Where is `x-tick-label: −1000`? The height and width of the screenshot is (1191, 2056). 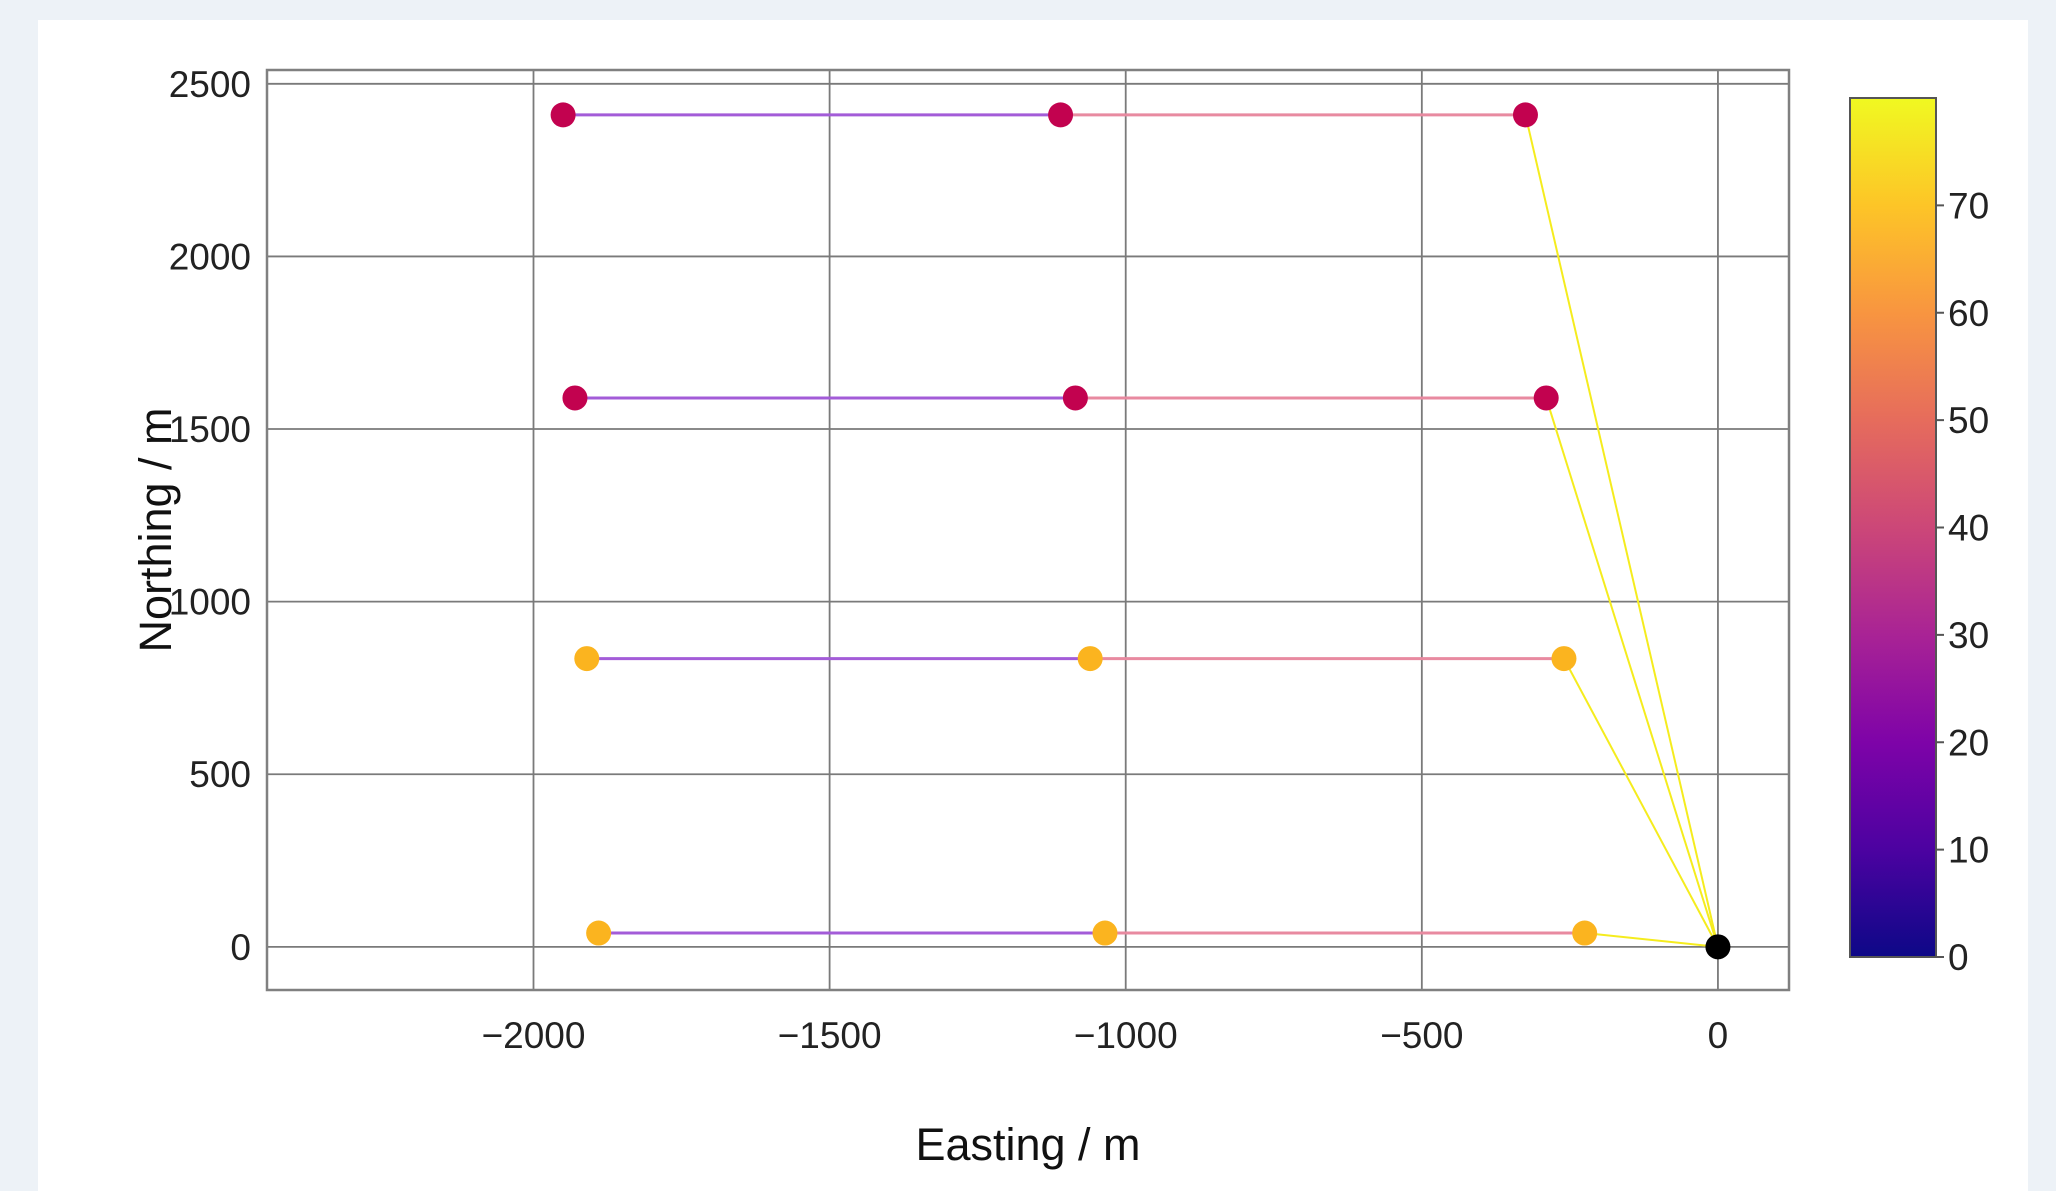
x-tick-label: −1000 is located at coordinates (1126, 1035).